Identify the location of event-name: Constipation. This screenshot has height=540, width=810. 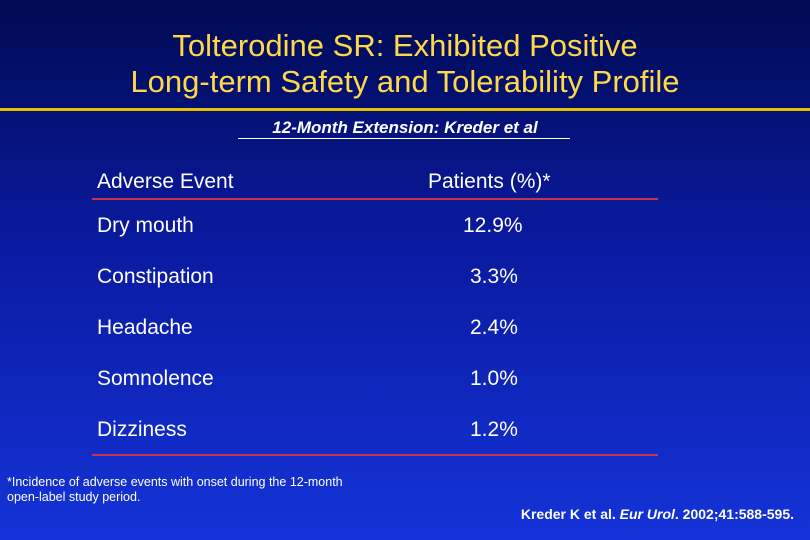
(155, 276).